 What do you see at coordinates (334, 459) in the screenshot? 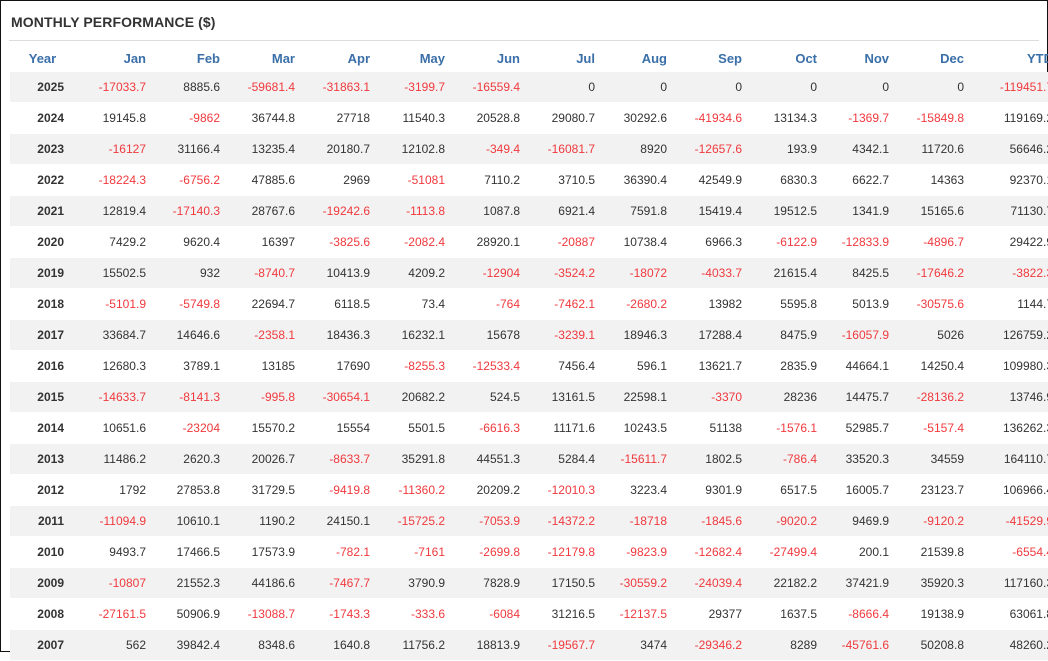
I see `value-cell-apr: -8633.7` at bounding box center [334, 459].